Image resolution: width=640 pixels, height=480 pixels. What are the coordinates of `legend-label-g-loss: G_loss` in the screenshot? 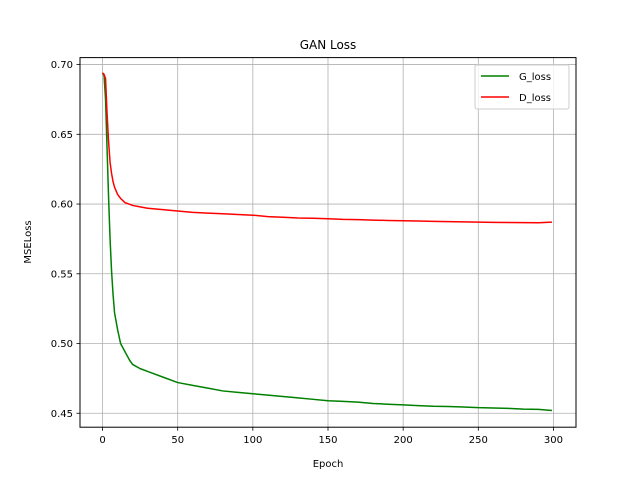 It's located at (535, 77).